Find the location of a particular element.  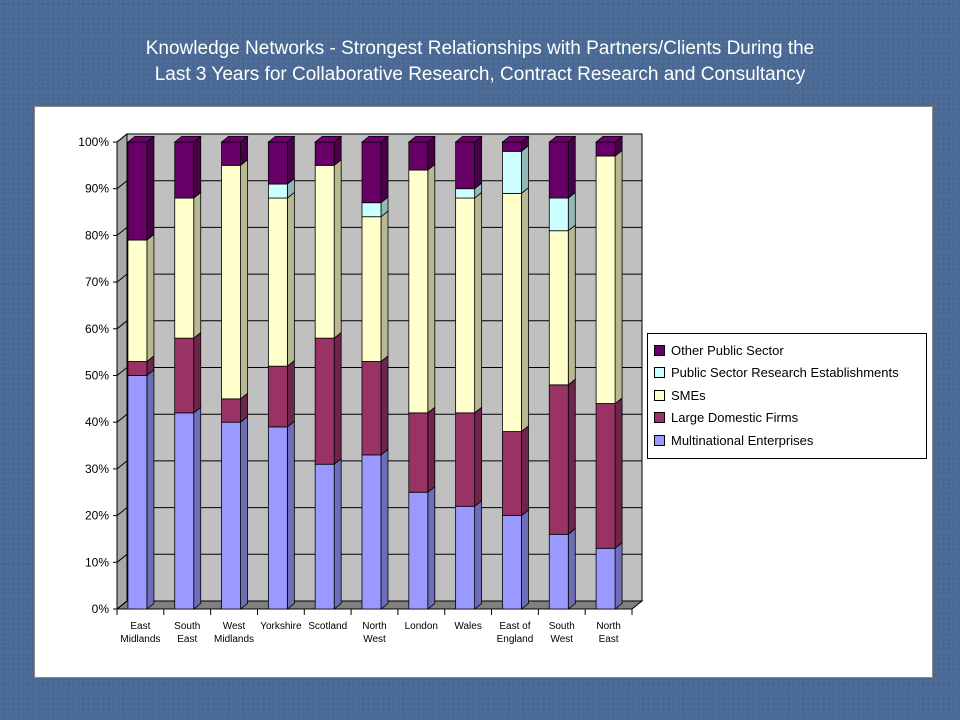

legend-label: Multinational Enterprises is located at coordinates (742, 440).